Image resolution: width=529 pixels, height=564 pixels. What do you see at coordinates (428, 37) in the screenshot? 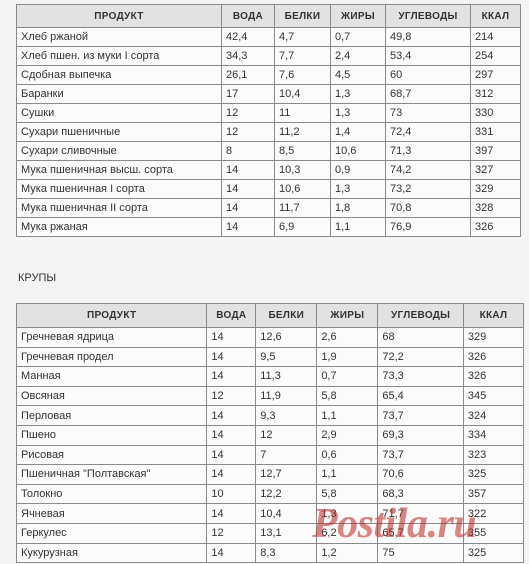
I see `cell-carbs: 49,8` at bounding box center [428, 37].